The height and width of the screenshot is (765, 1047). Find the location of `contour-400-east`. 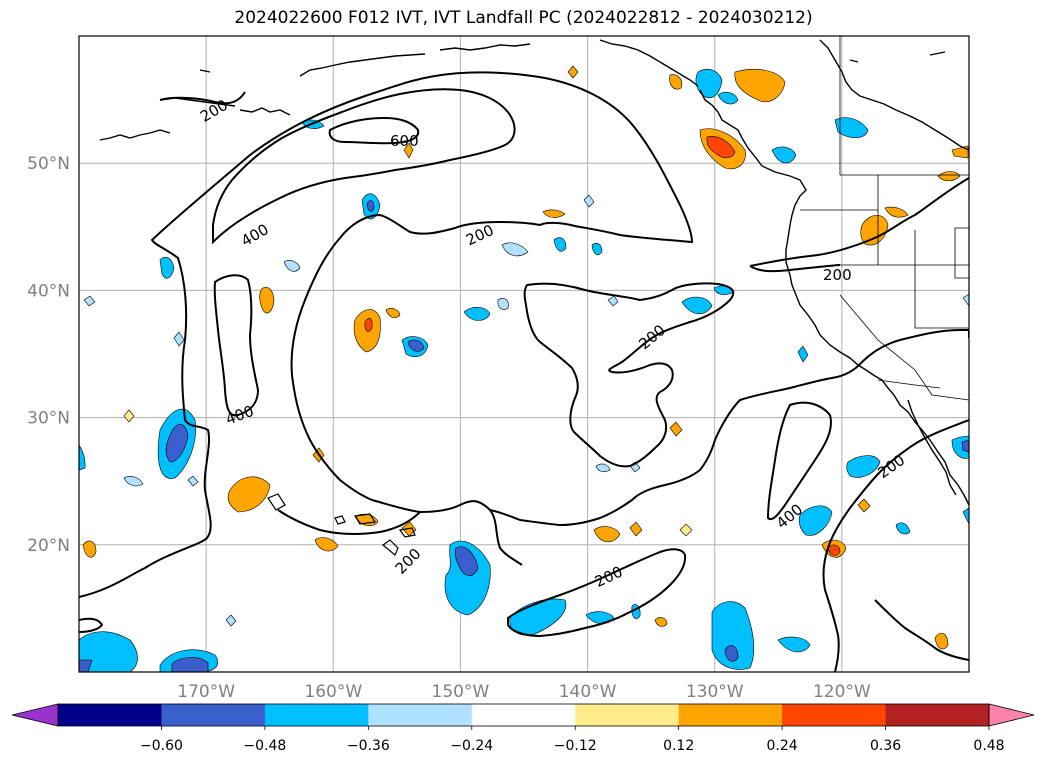

contour-400-east is located at coordinates (799, 461).